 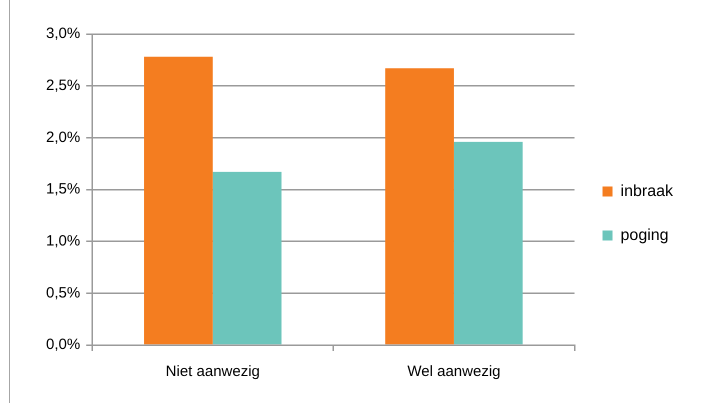 I want to click on y-tick-label: 0,5%, so click(x=63, y=293).